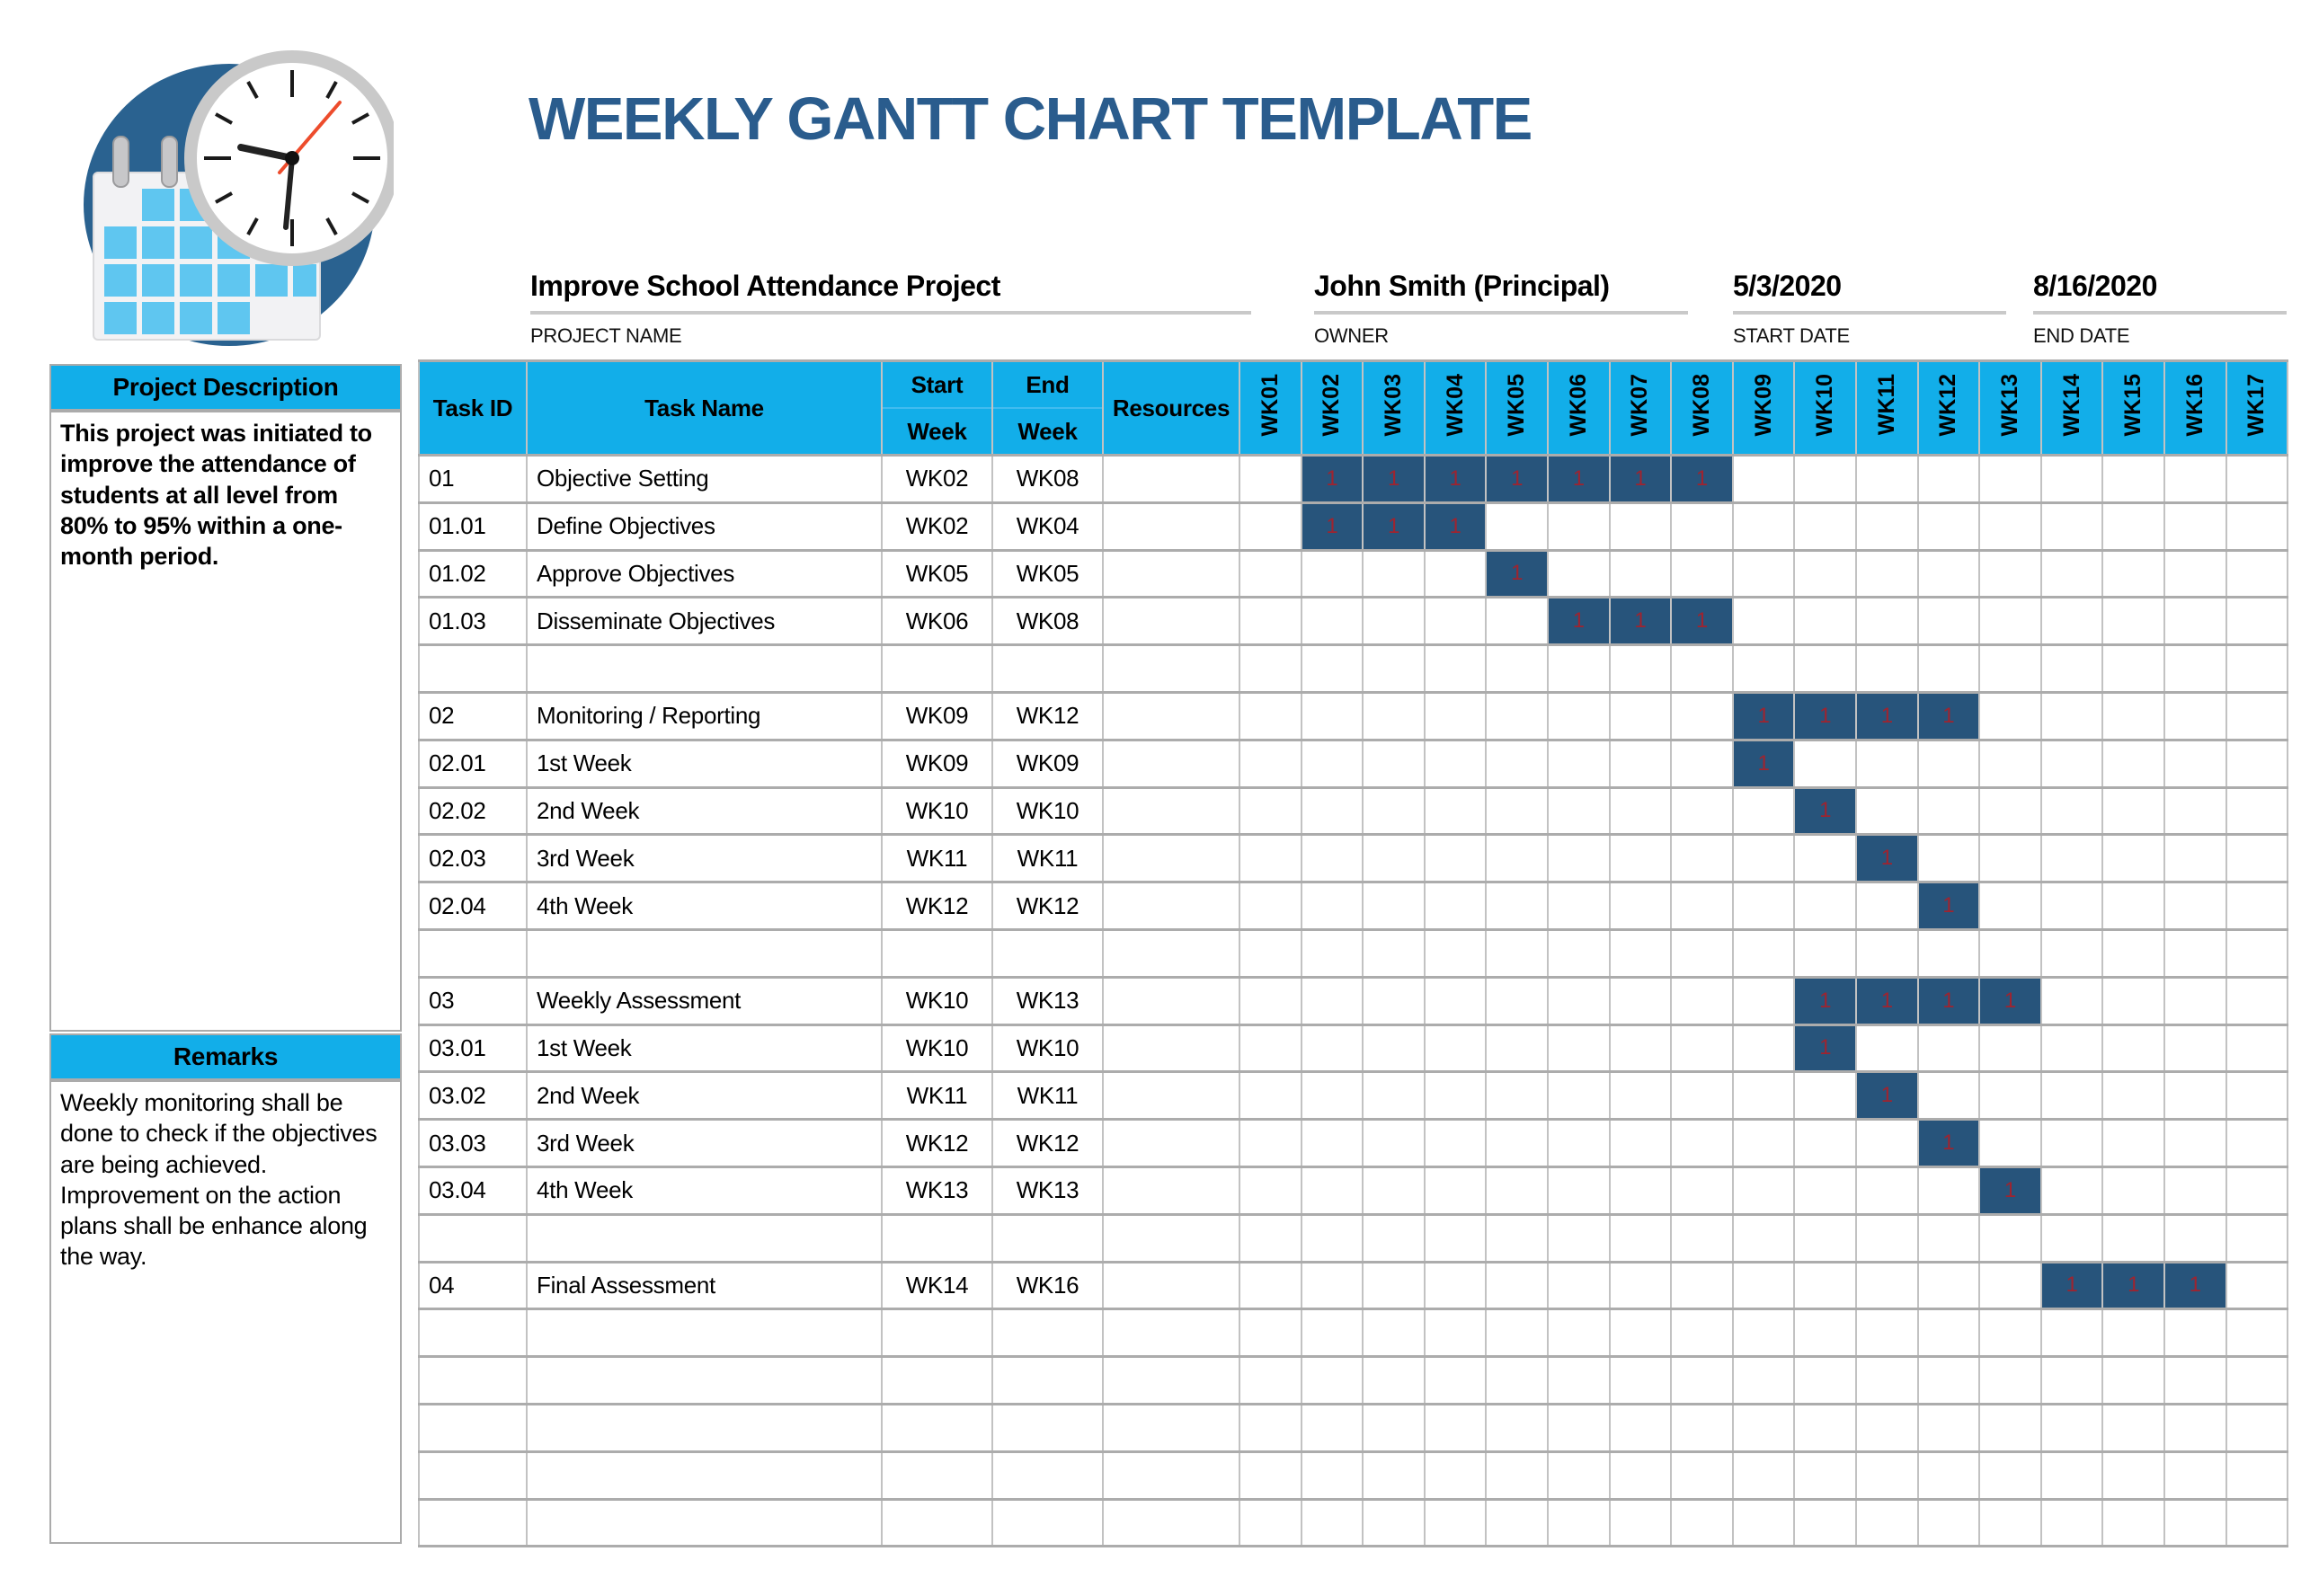 The height and width of the screenshot is (1596, 2301). Describe the element at coordinates (473, 1427) in the screenshot. I see `task-id-cell` at that location.